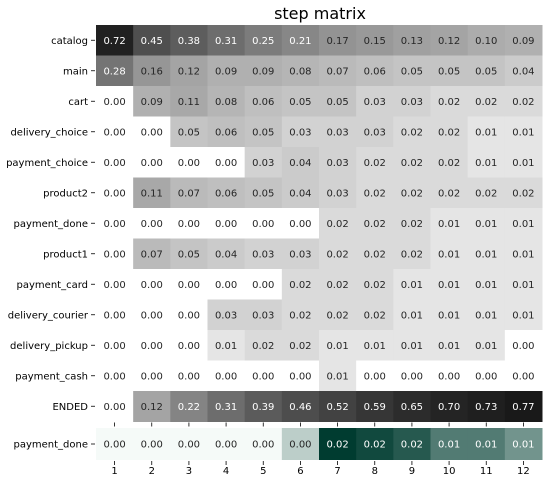 This screenshot has width=549, height=484. Describe the element at coordinates (114, 71) in the screenshot. I see `cell-value-label: 0.28` at that location.